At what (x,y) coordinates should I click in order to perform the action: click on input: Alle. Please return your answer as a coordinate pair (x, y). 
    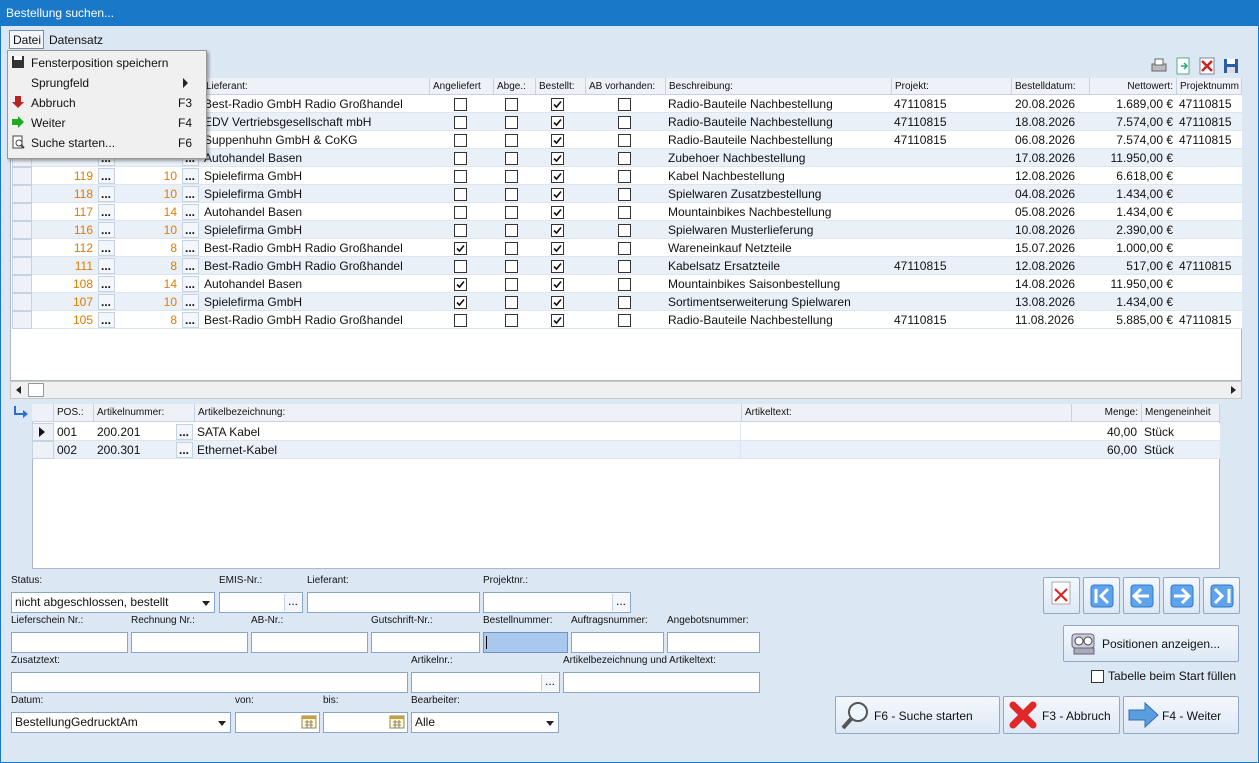
    Looking at the image, I should click on (485, 722).